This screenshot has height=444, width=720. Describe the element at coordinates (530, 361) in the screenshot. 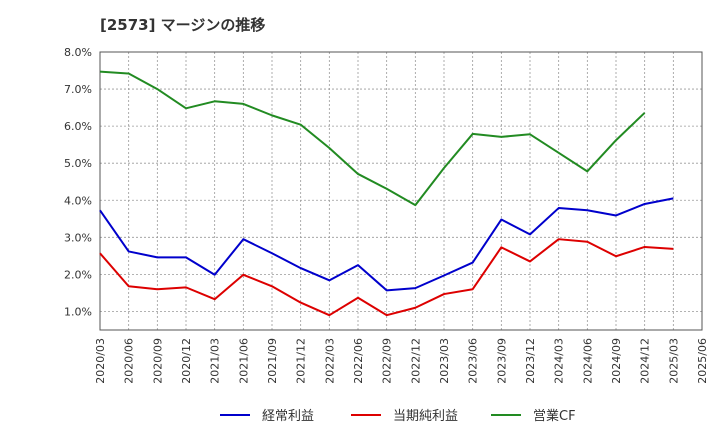

I see `x-tick-label: 2023/12` at that location.